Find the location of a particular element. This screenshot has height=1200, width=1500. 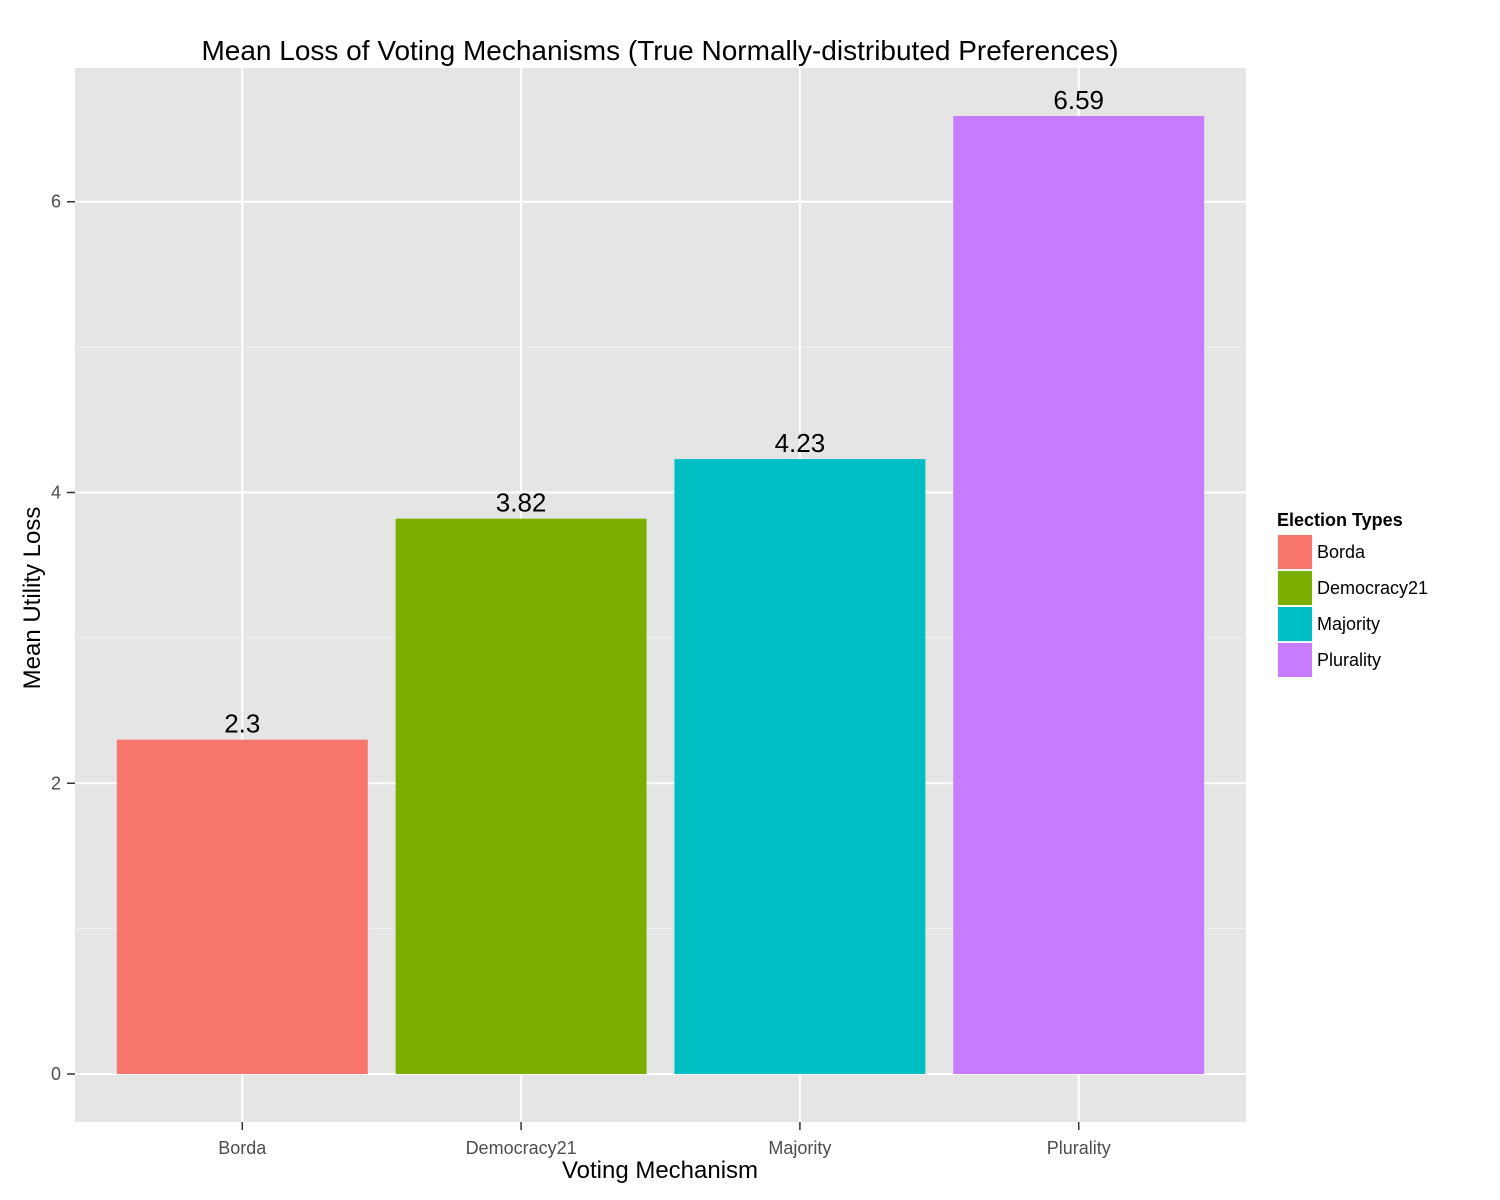

legend-label-borda: Borda is located at coordinates (1341, 552).